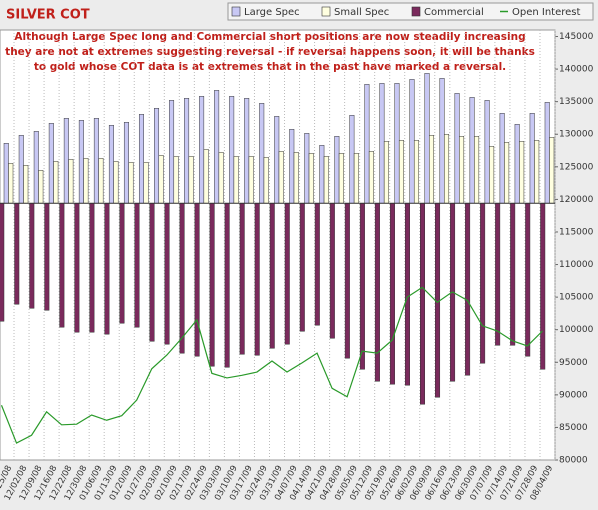 The height and width of the screenshot is (510, 598). Describe the element at coordinates (573, 461) in the screenshot. I see `y2-tick-label: 80000` at that location.